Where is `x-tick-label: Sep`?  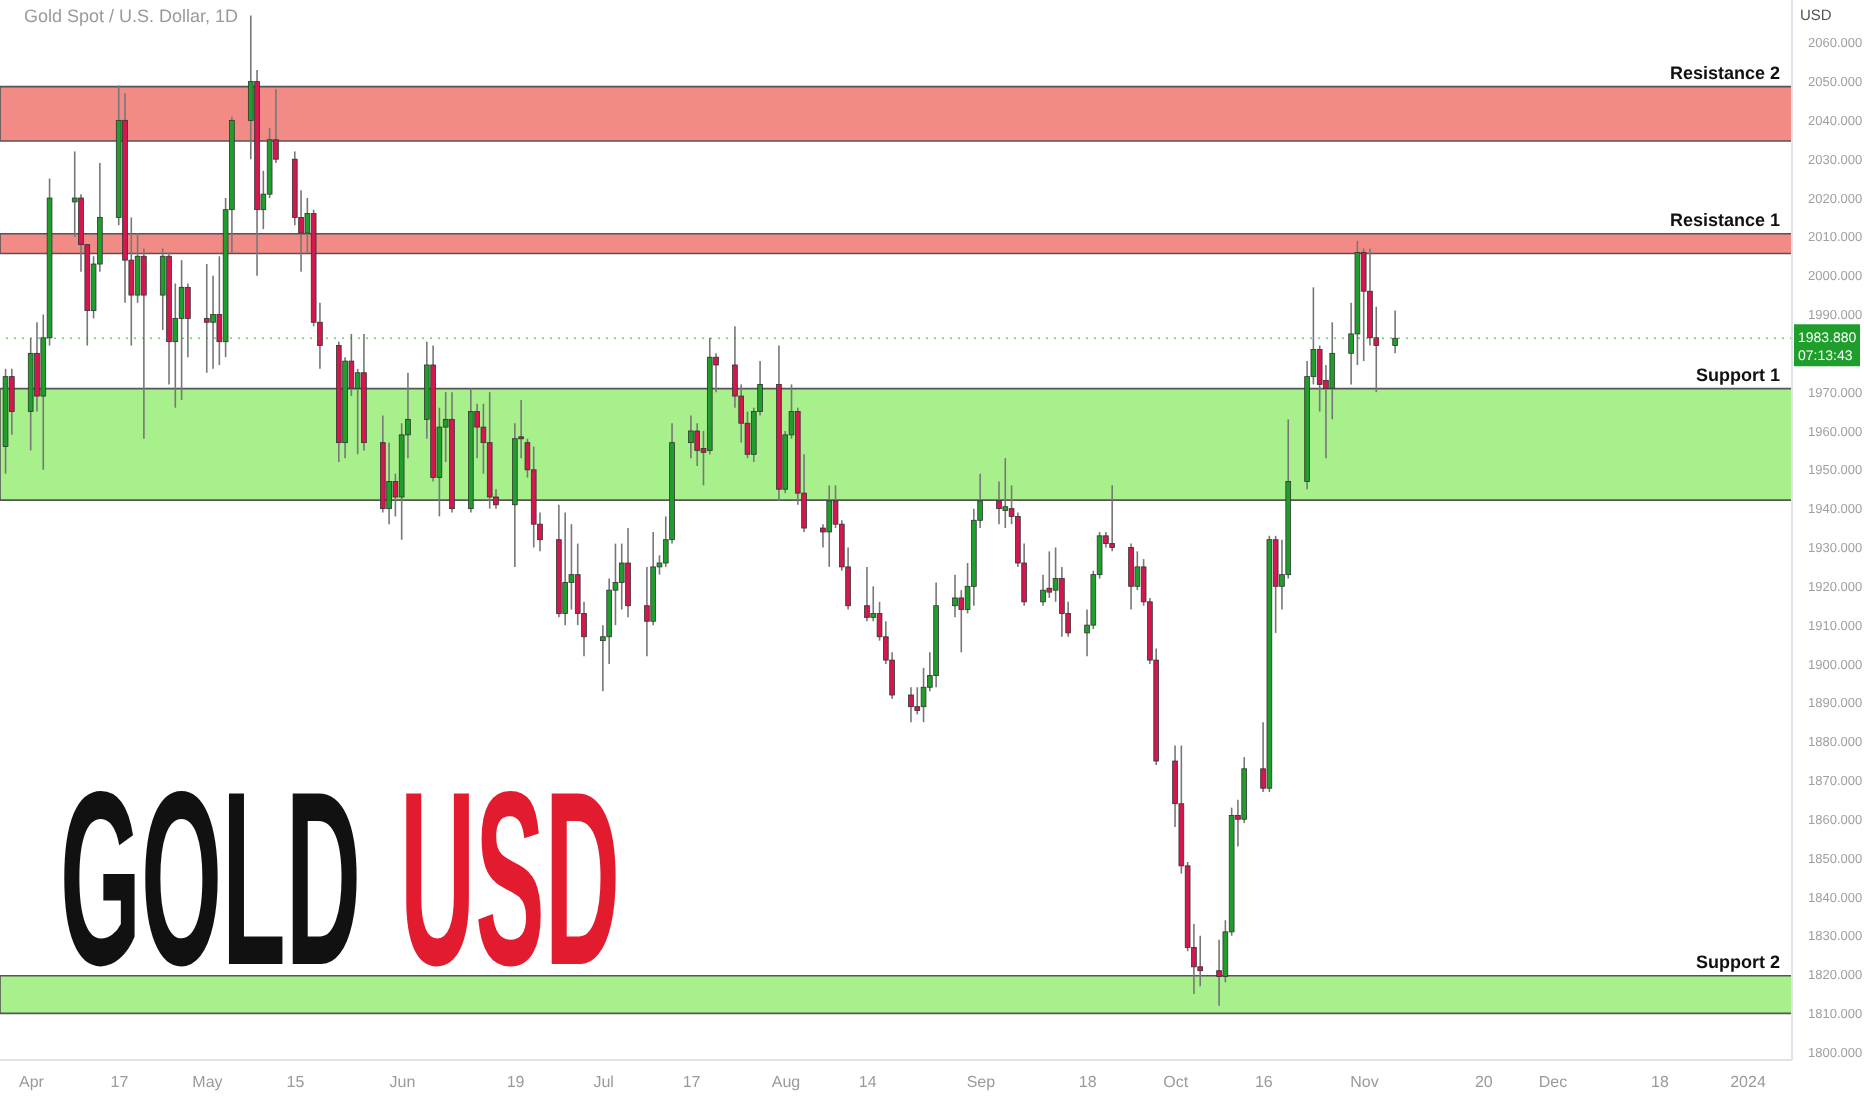 x-tick-label: Sep is located at coordinates (981, 1082).